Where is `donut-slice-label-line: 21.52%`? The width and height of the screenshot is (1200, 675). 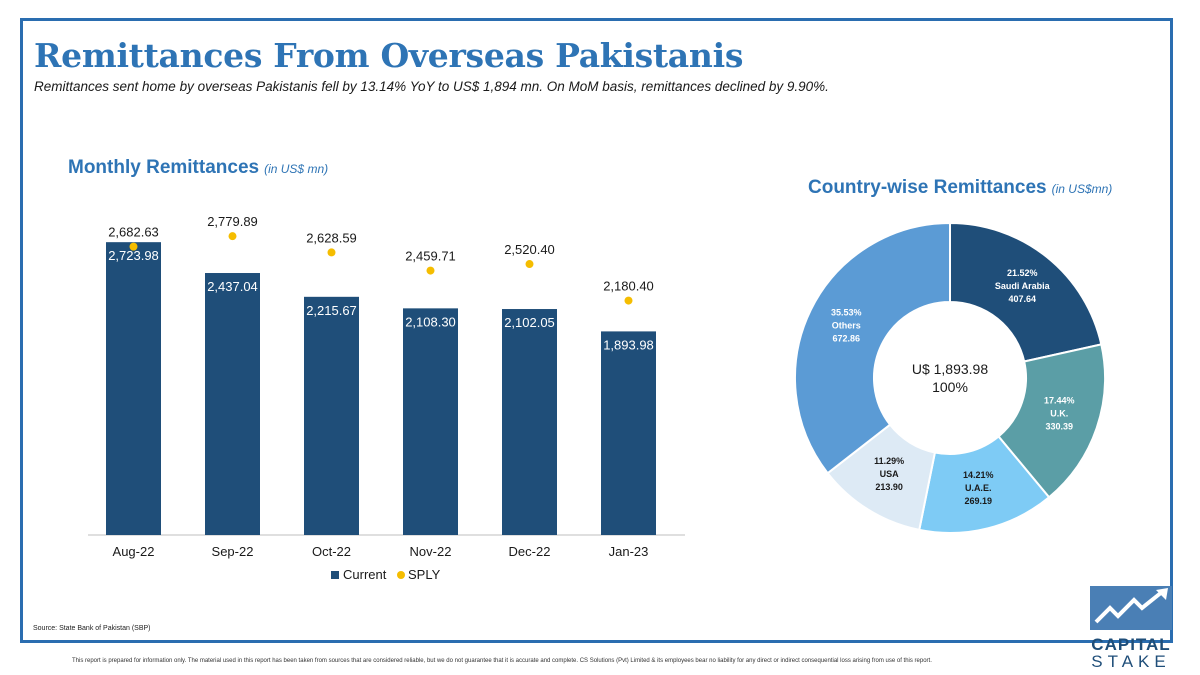 donut-slice-label-line: 21.52% is located at coordinates (1022, 273).